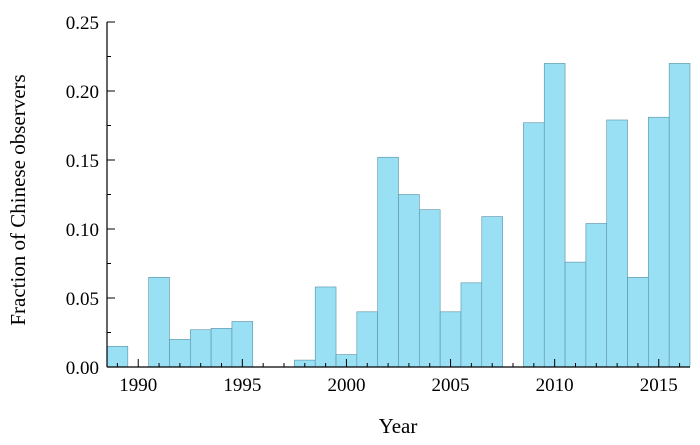 The image size is (700, 445). Describe the element at coordinates (90, 196) in the screenshot. I see `y-ticks-group: 0.00 0.05 0.10 0.15 0.20 0.25` at that location.